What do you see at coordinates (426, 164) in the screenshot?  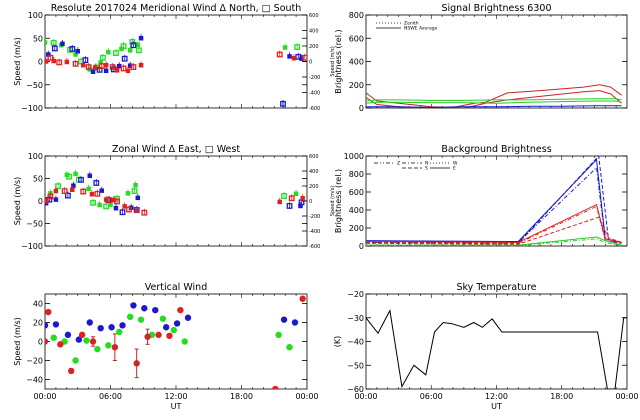 I see `legend-label: N` at bounding box center [426, 164].